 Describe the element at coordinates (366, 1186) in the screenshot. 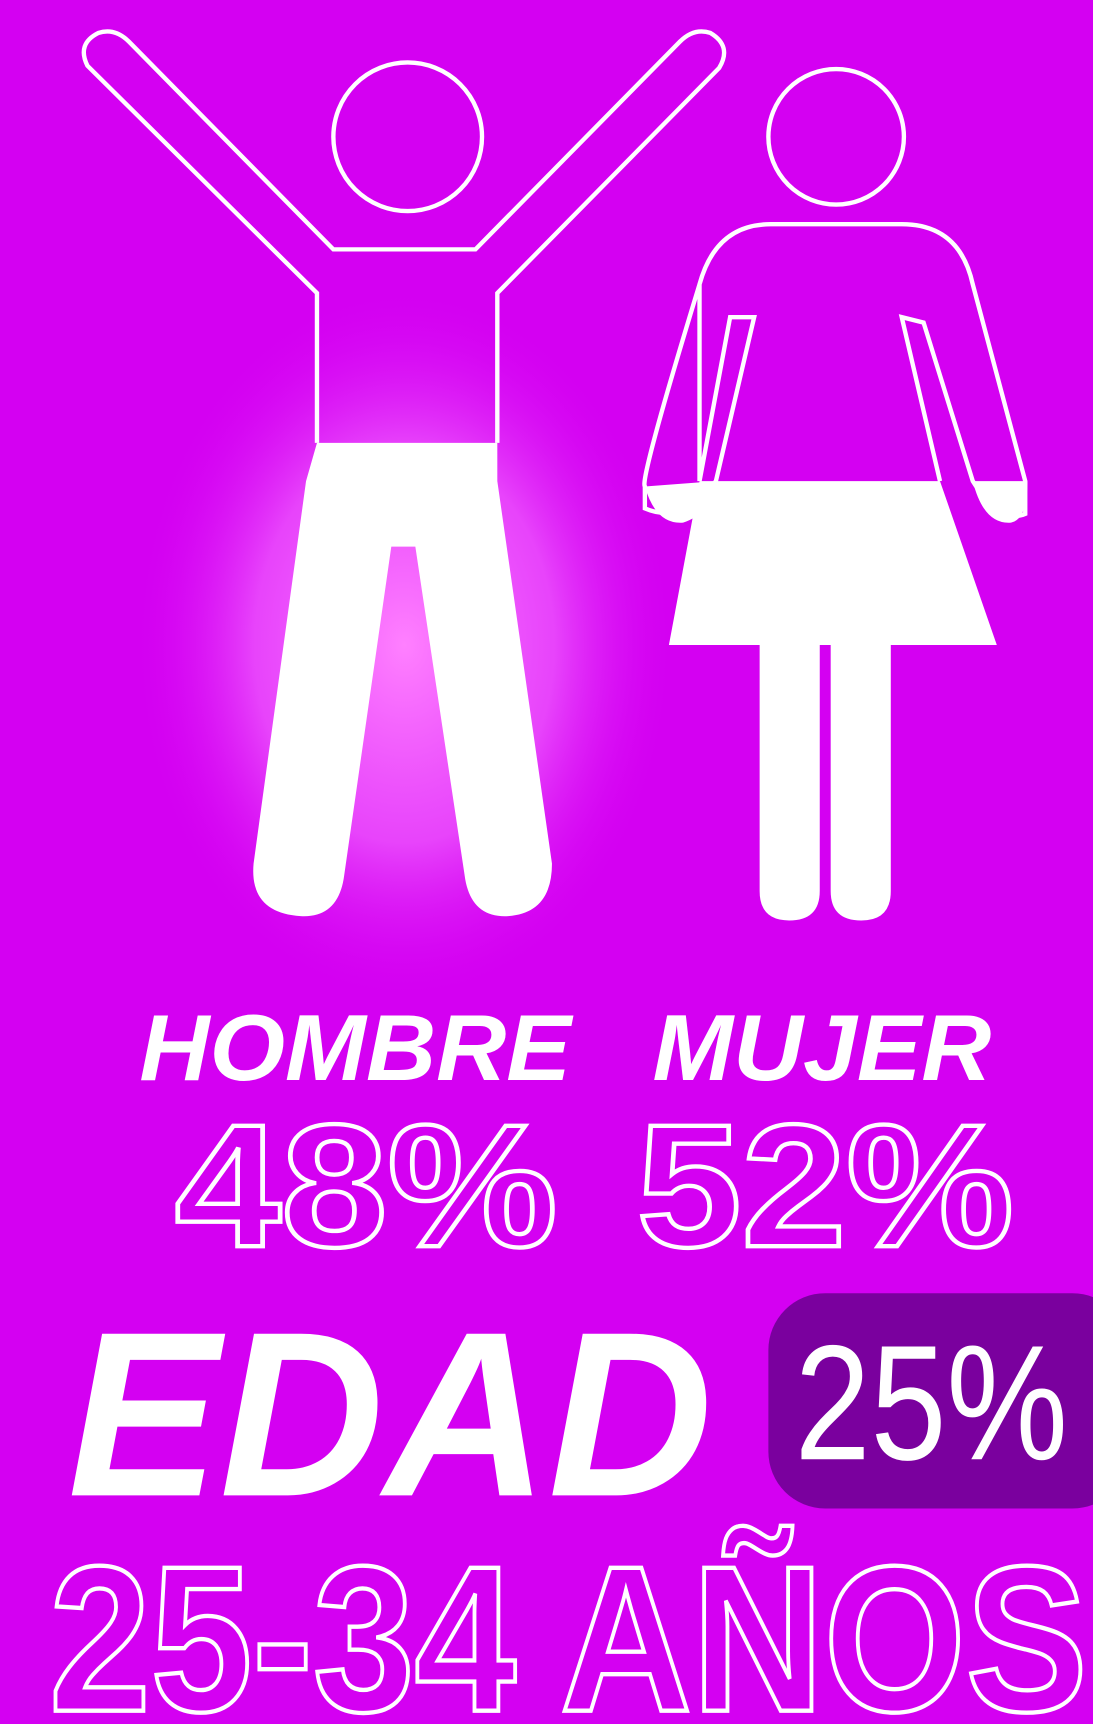

I see `gender-share: 48%` at that location.